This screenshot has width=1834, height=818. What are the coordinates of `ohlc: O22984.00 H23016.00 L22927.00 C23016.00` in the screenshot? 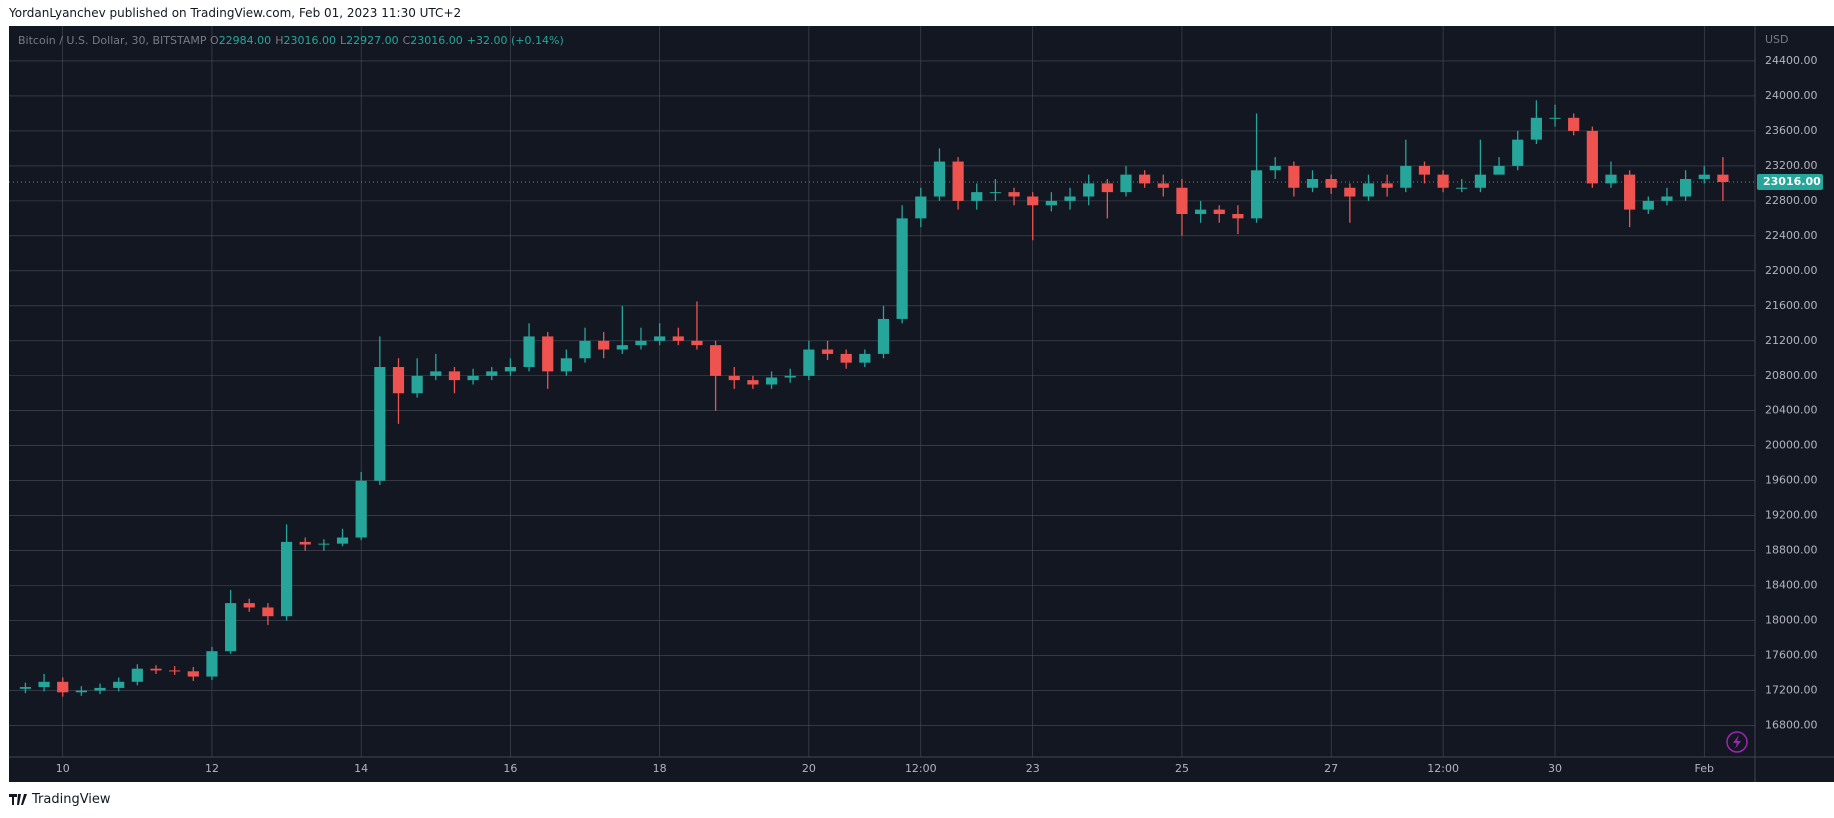 It's located at (338, 40).